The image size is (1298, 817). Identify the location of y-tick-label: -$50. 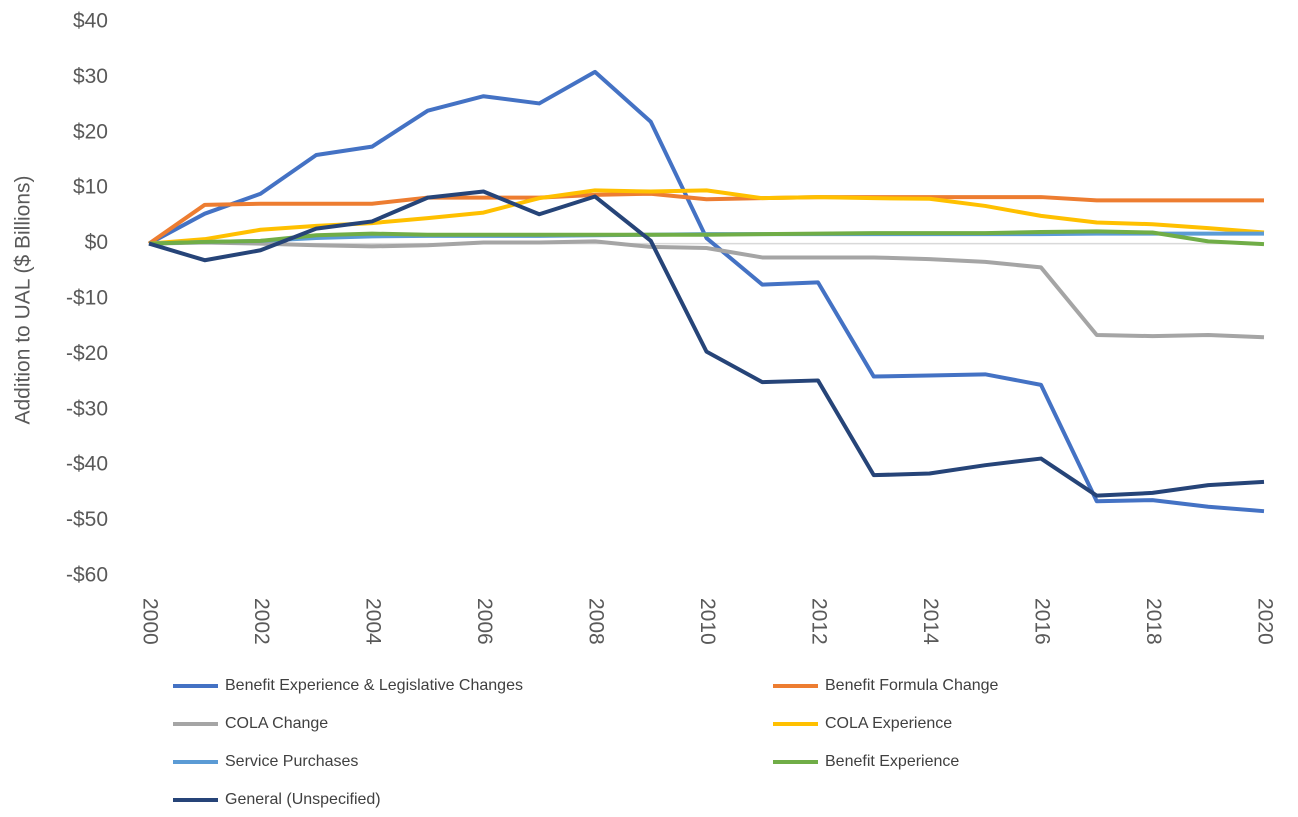
(87, 519).